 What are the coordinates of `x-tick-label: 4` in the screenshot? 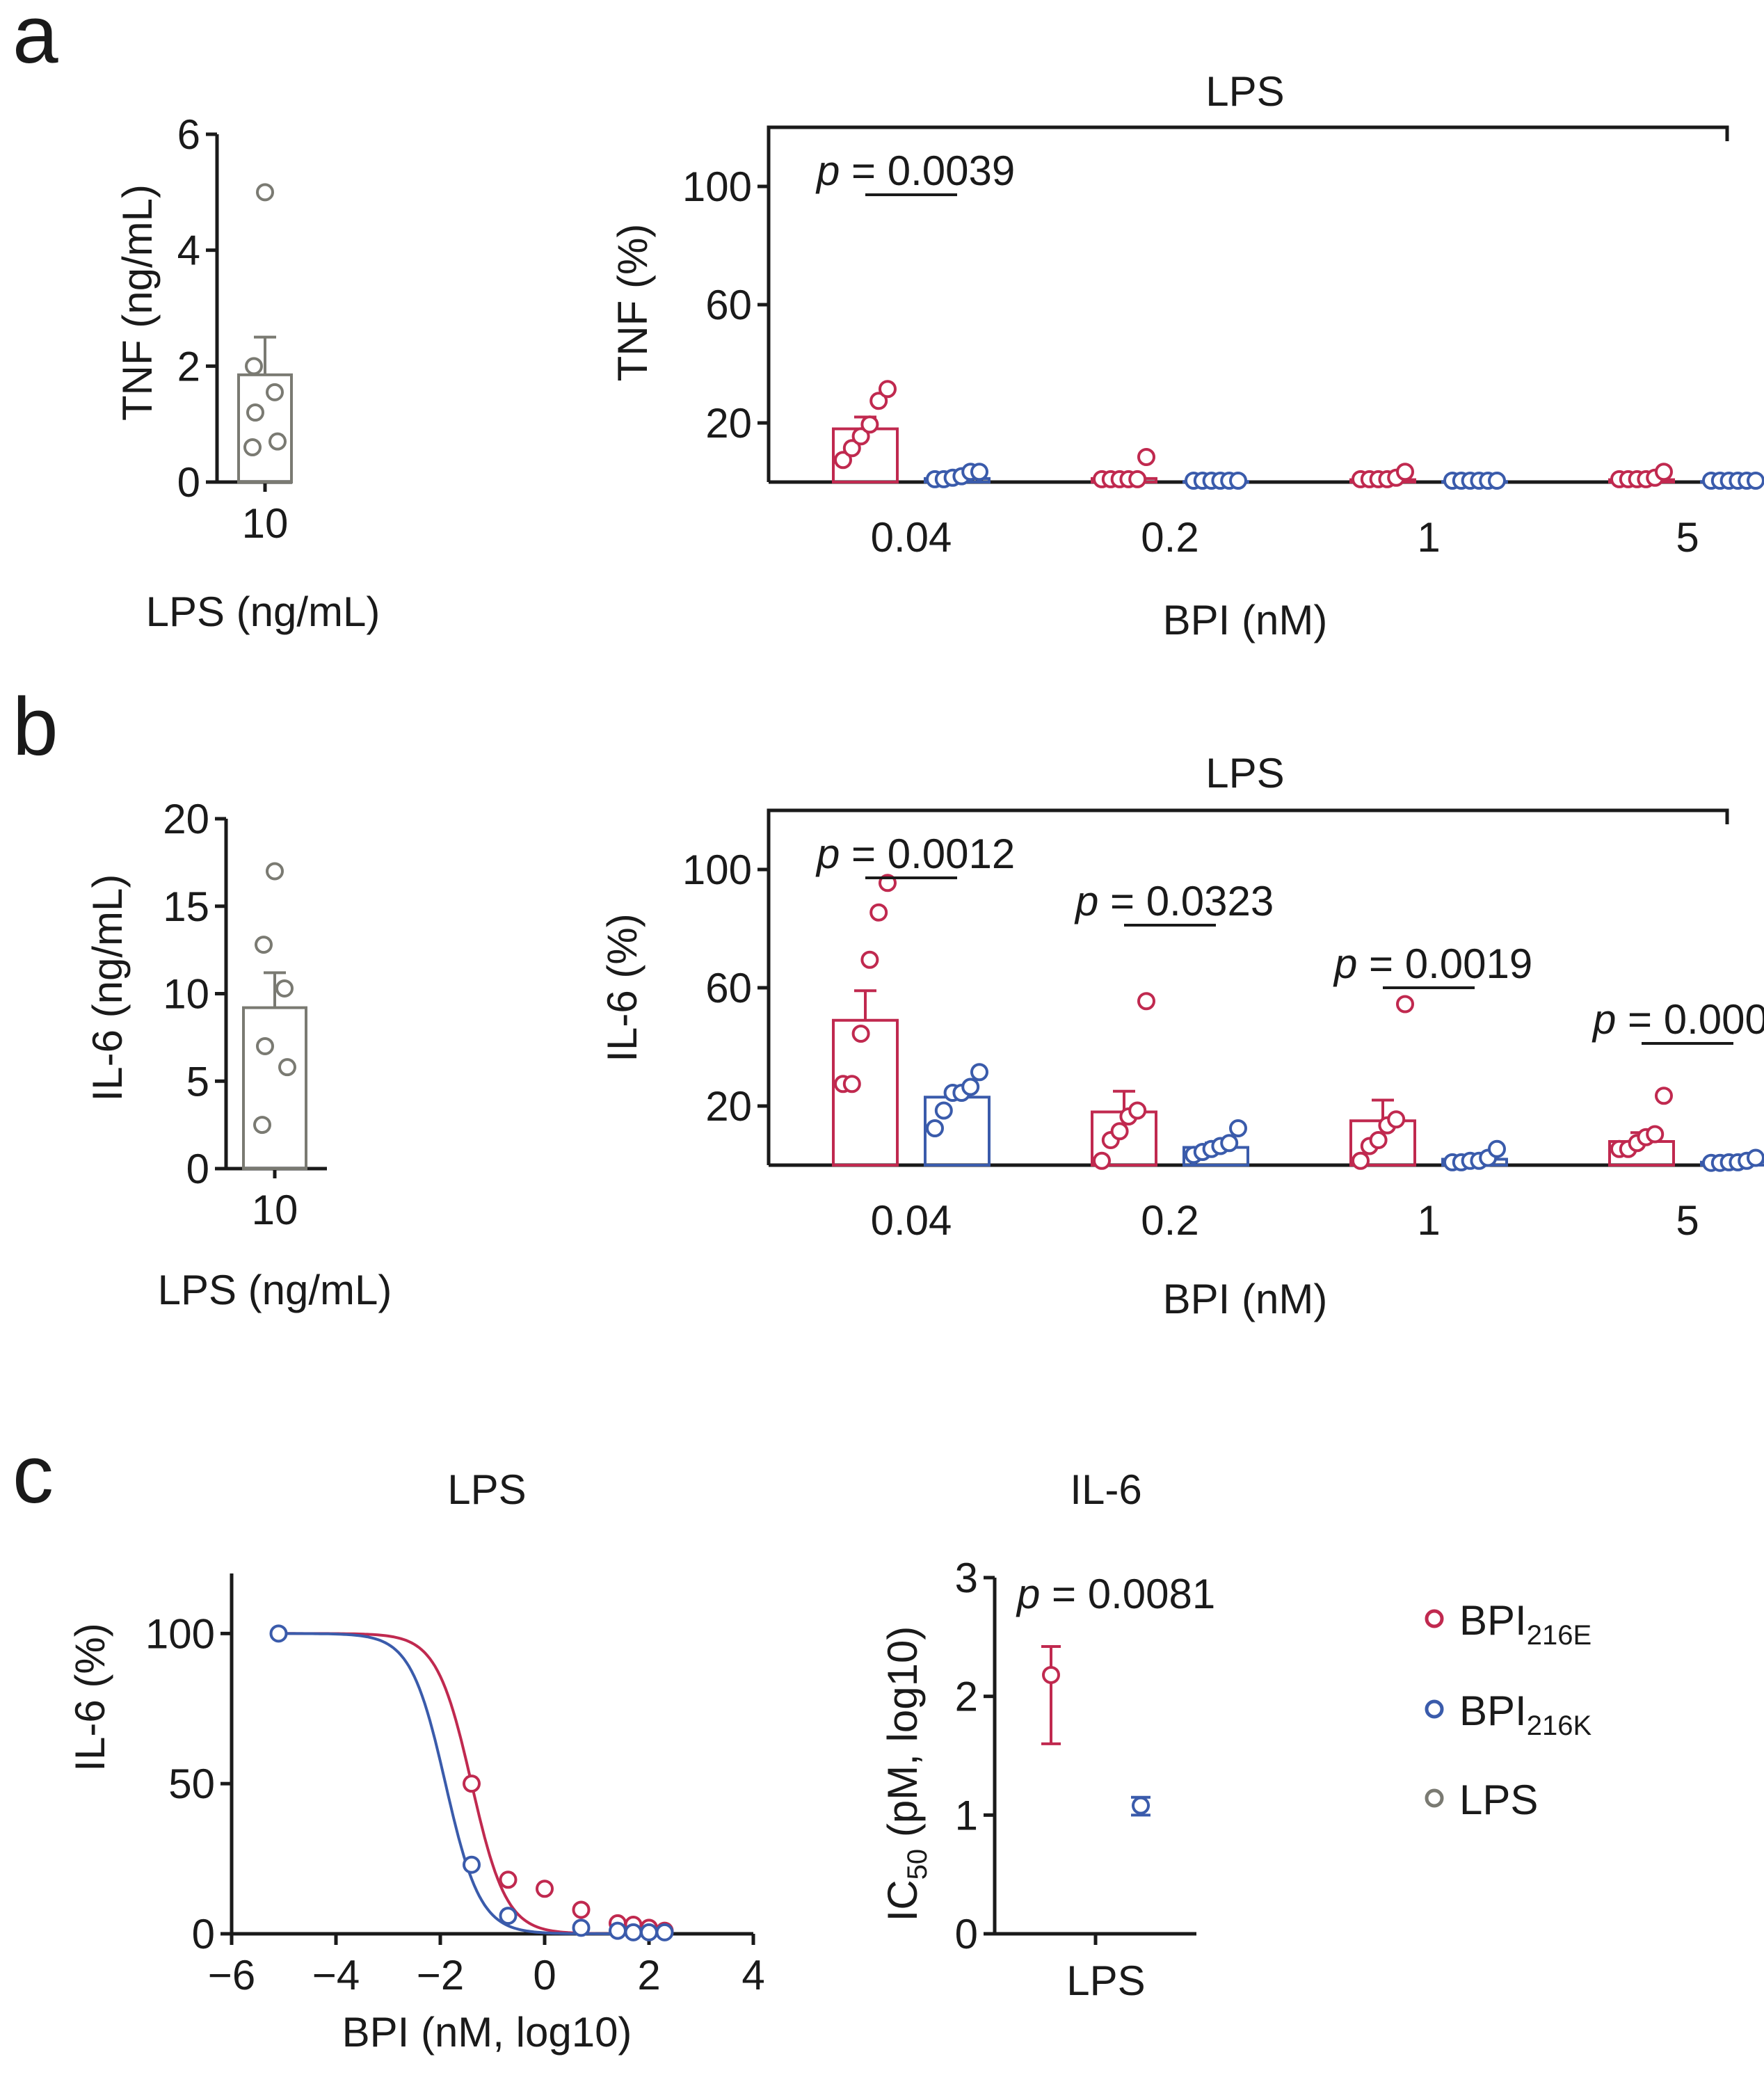 It's located at (752, 1975).